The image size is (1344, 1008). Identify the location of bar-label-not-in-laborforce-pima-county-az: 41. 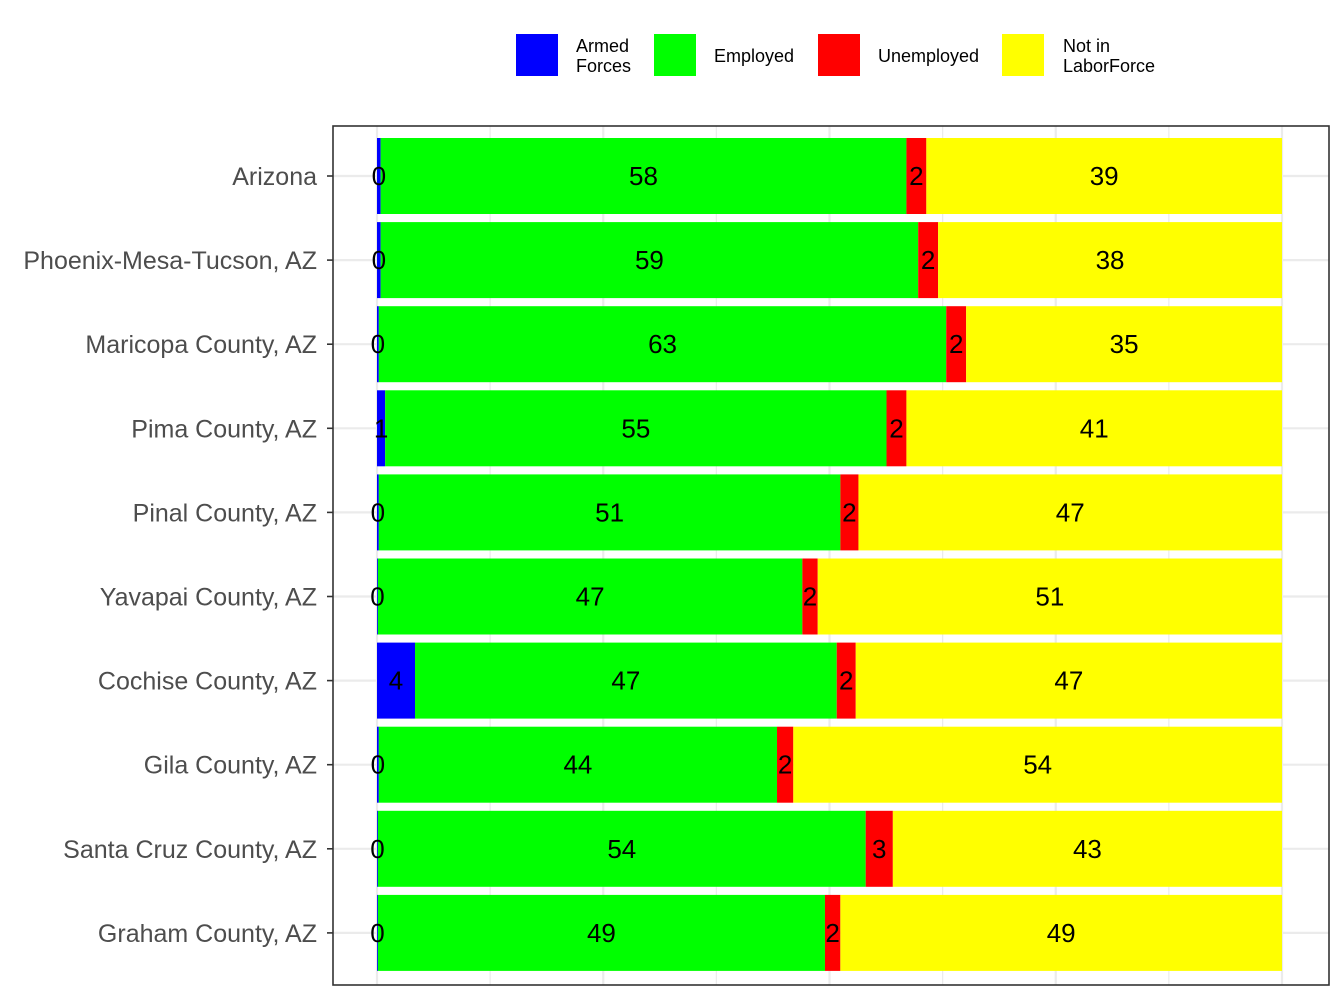
(1094, 428).